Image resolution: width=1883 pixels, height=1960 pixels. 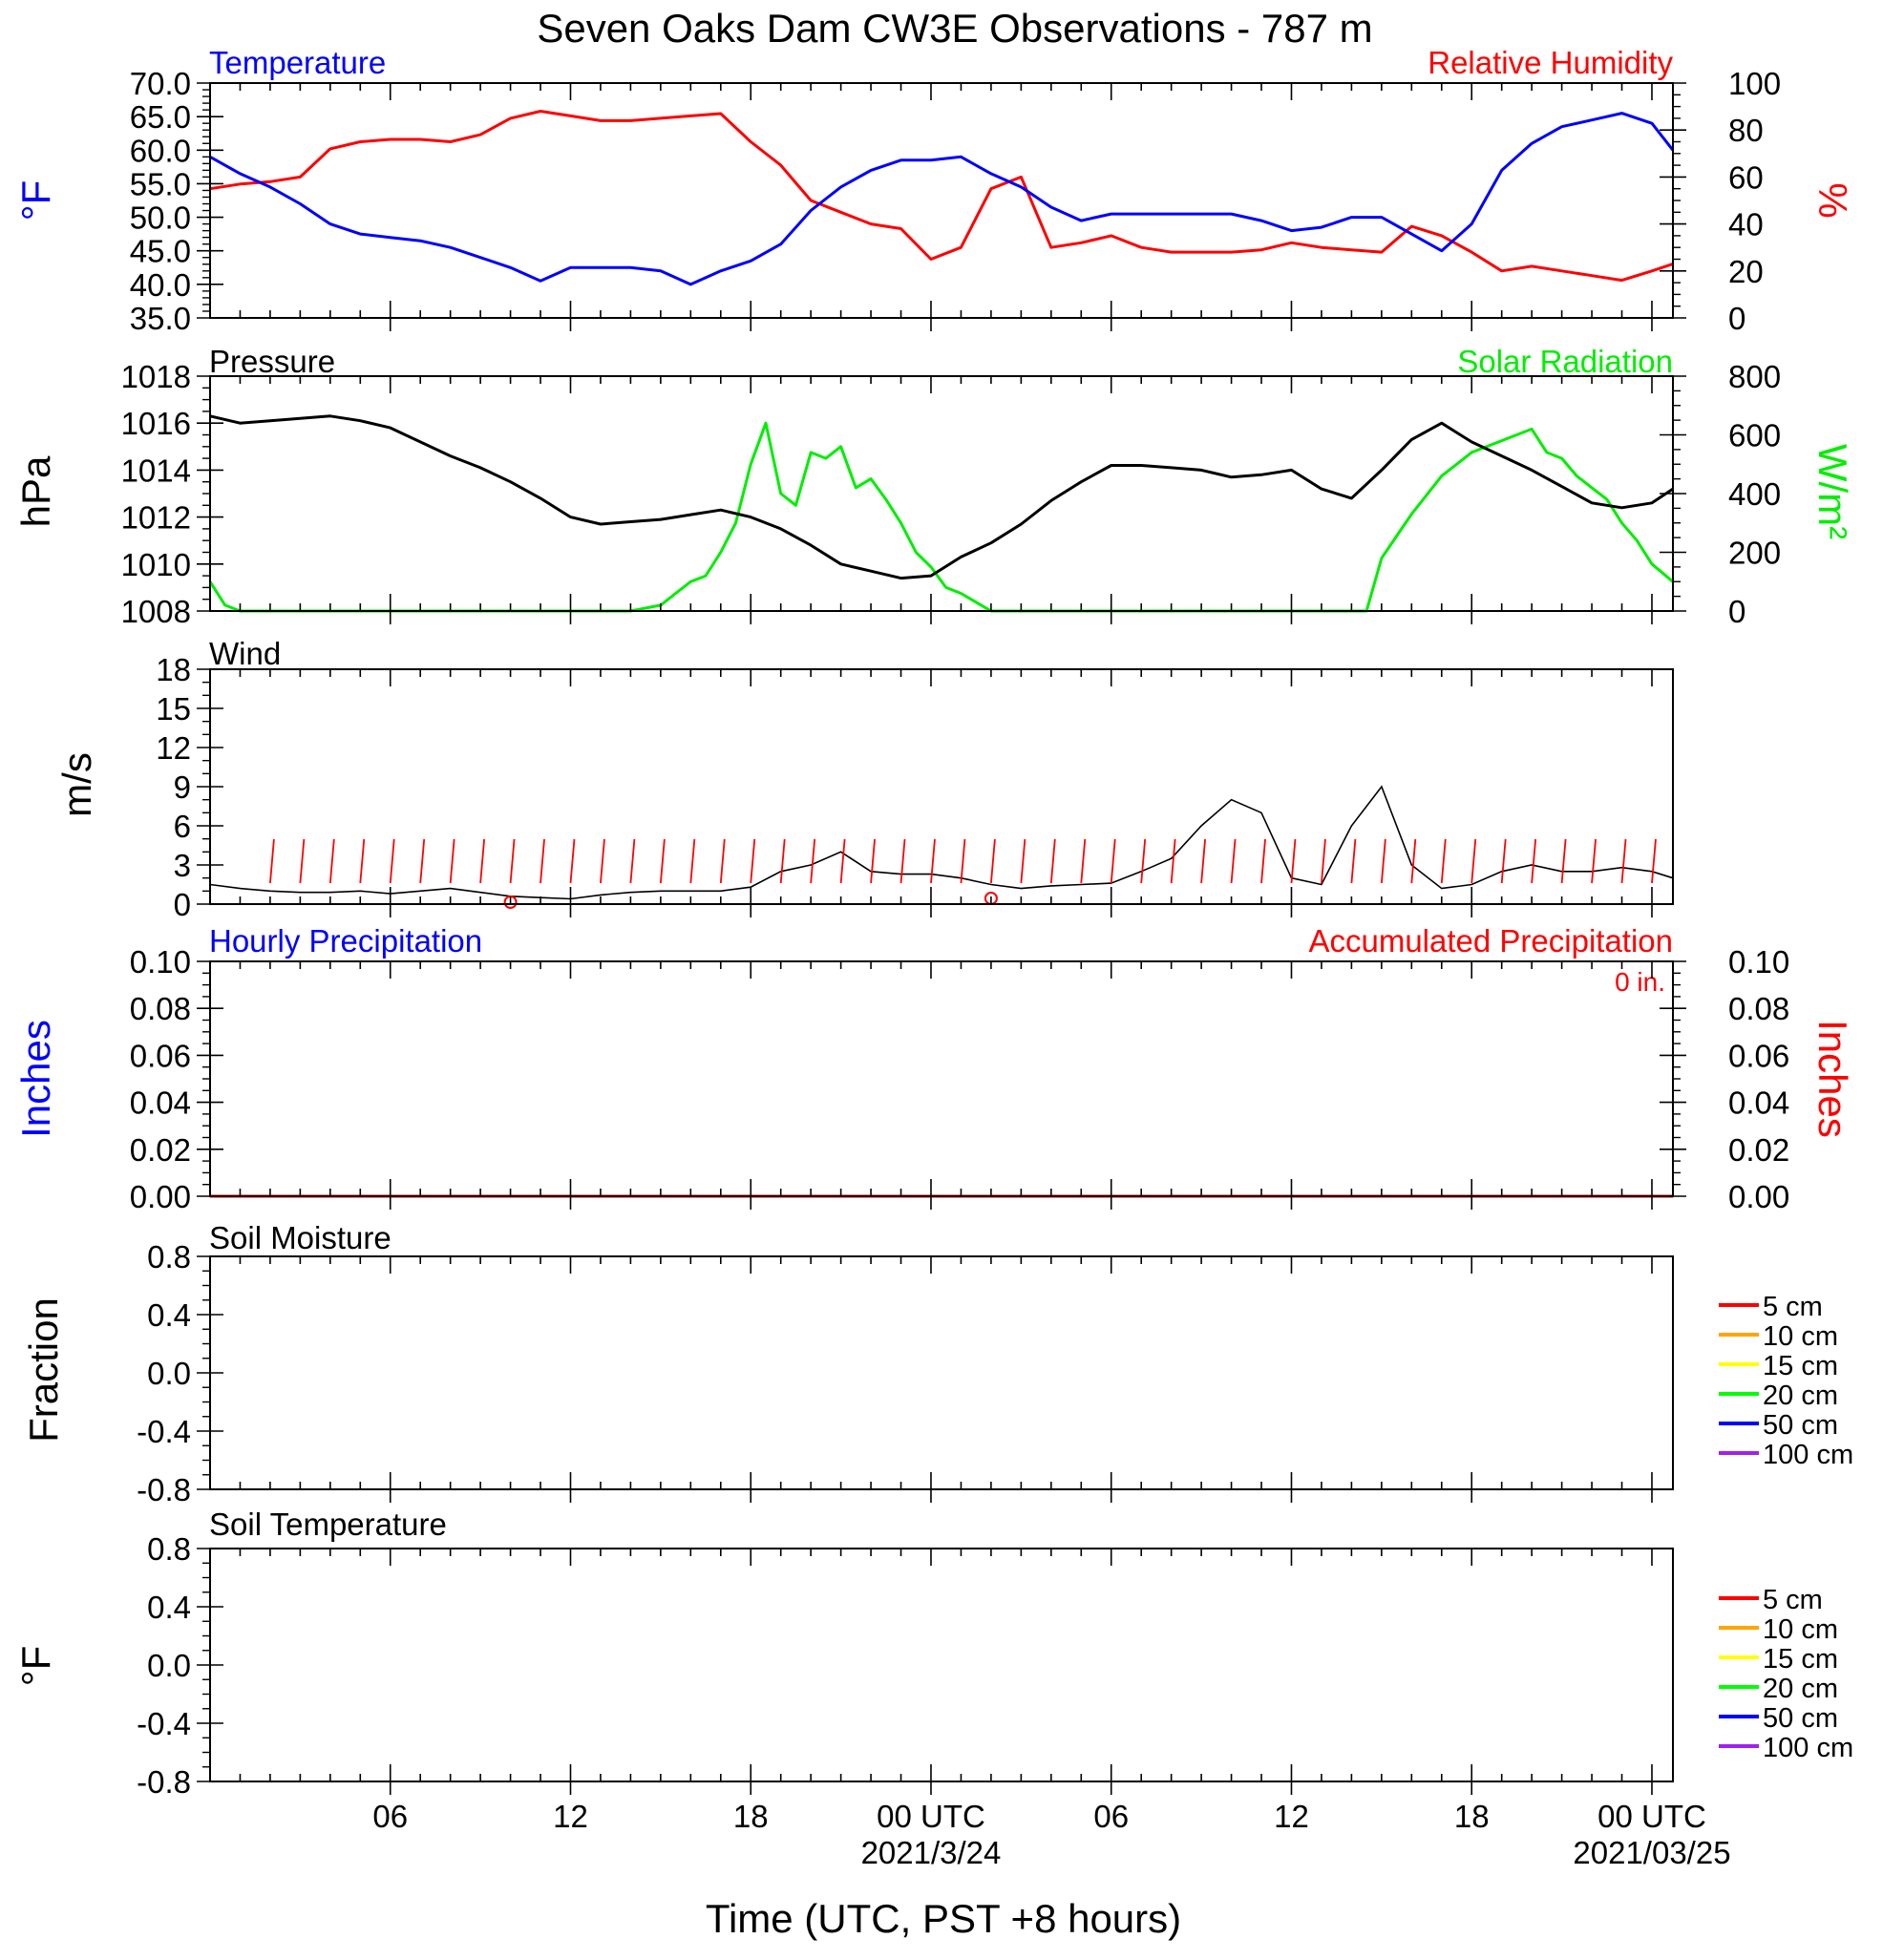 I want to click on soil-moisture-unit: Fraction, so click(x=43, y=1370).